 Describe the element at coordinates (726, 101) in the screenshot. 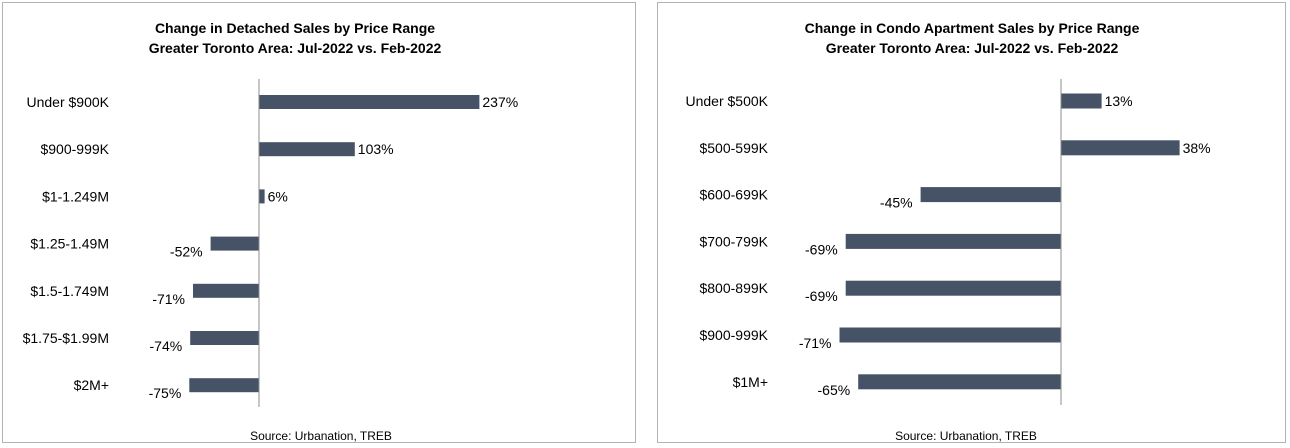

I see `category-label: Under $500K` at that location.